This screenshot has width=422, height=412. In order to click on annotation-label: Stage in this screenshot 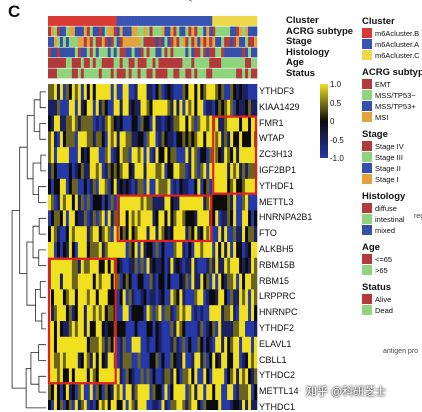, I will do `click(299, 41)`.